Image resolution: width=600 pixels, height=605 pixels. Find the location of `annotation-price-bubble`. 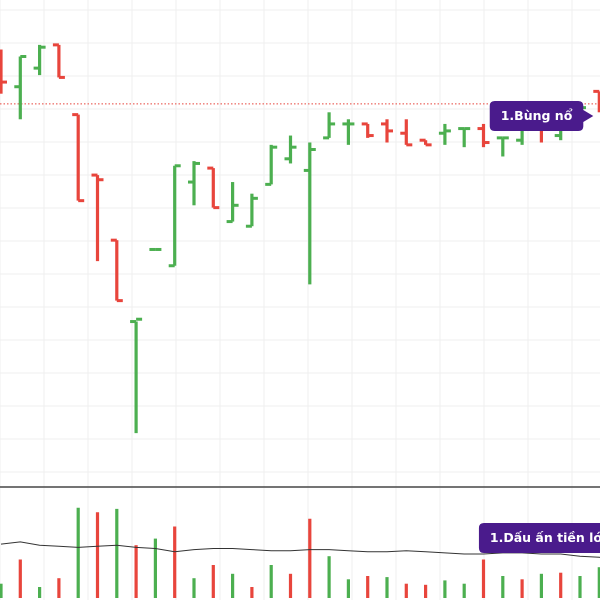

annotation-price-bubble is located at coordinates (541, 116).